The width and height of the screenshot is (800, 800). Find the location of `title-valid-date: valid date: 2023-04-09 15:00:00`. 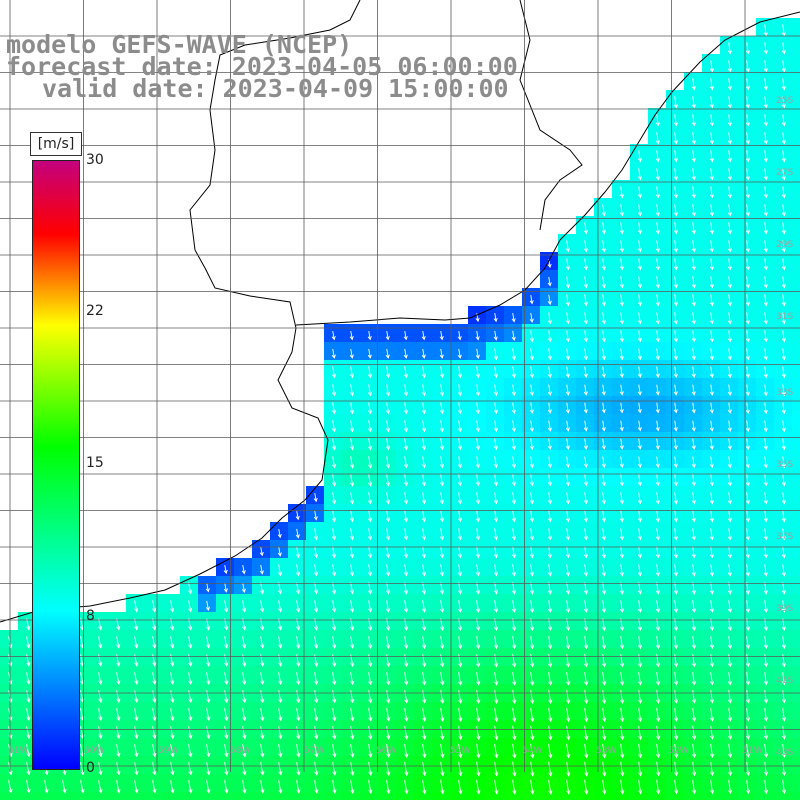

title-valid-date: valid date: 2023-04-09 15:00:00 is located at coordinates (275, 88).